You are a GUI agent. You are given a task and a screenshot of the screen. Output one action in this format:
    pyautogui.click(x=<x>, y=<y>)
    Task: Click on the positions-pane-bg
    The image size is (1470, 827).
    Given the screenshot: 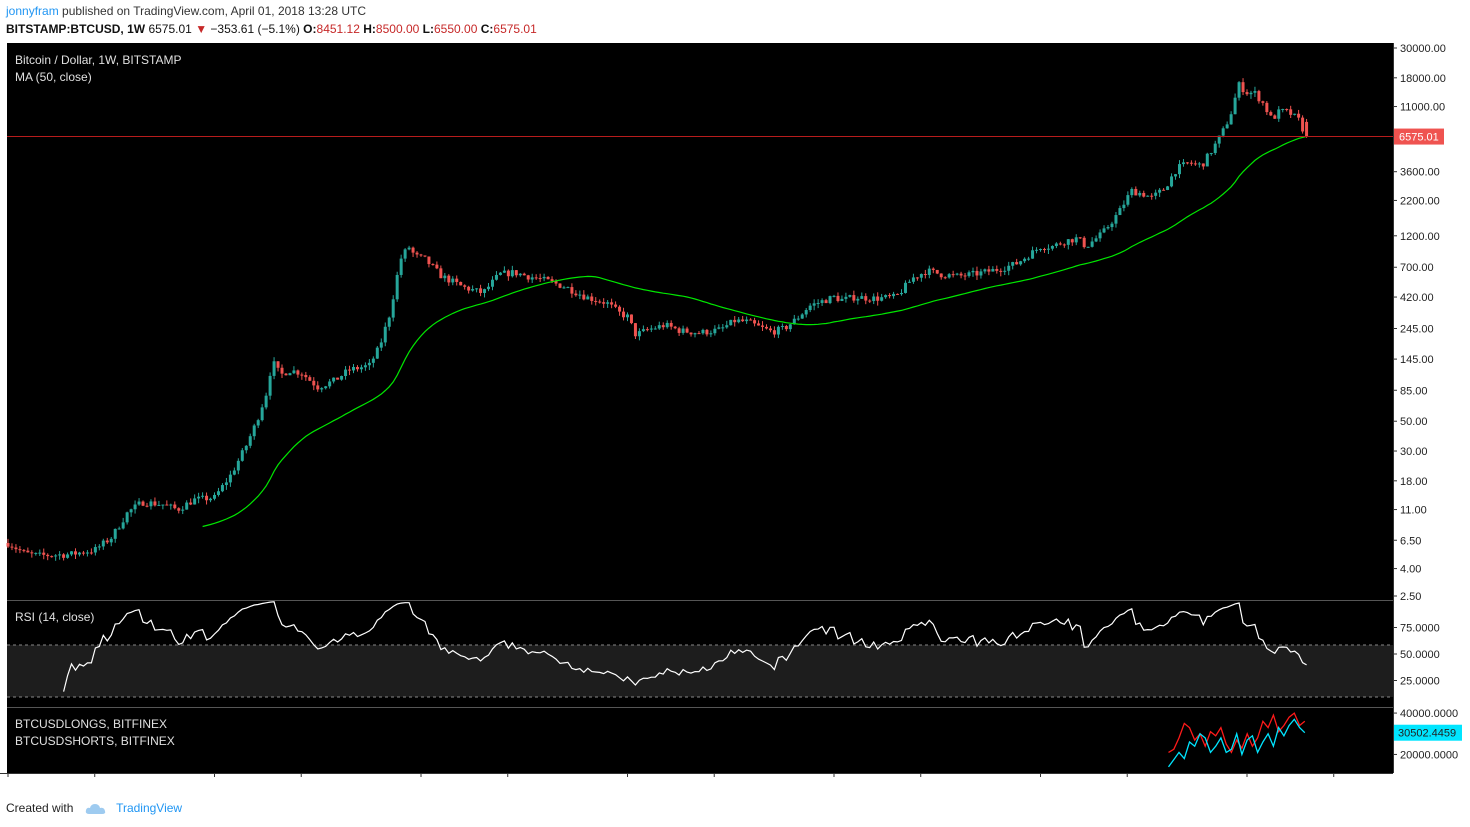 What is the action you would take?
    pyautogui.click(x=700, y=740)
    